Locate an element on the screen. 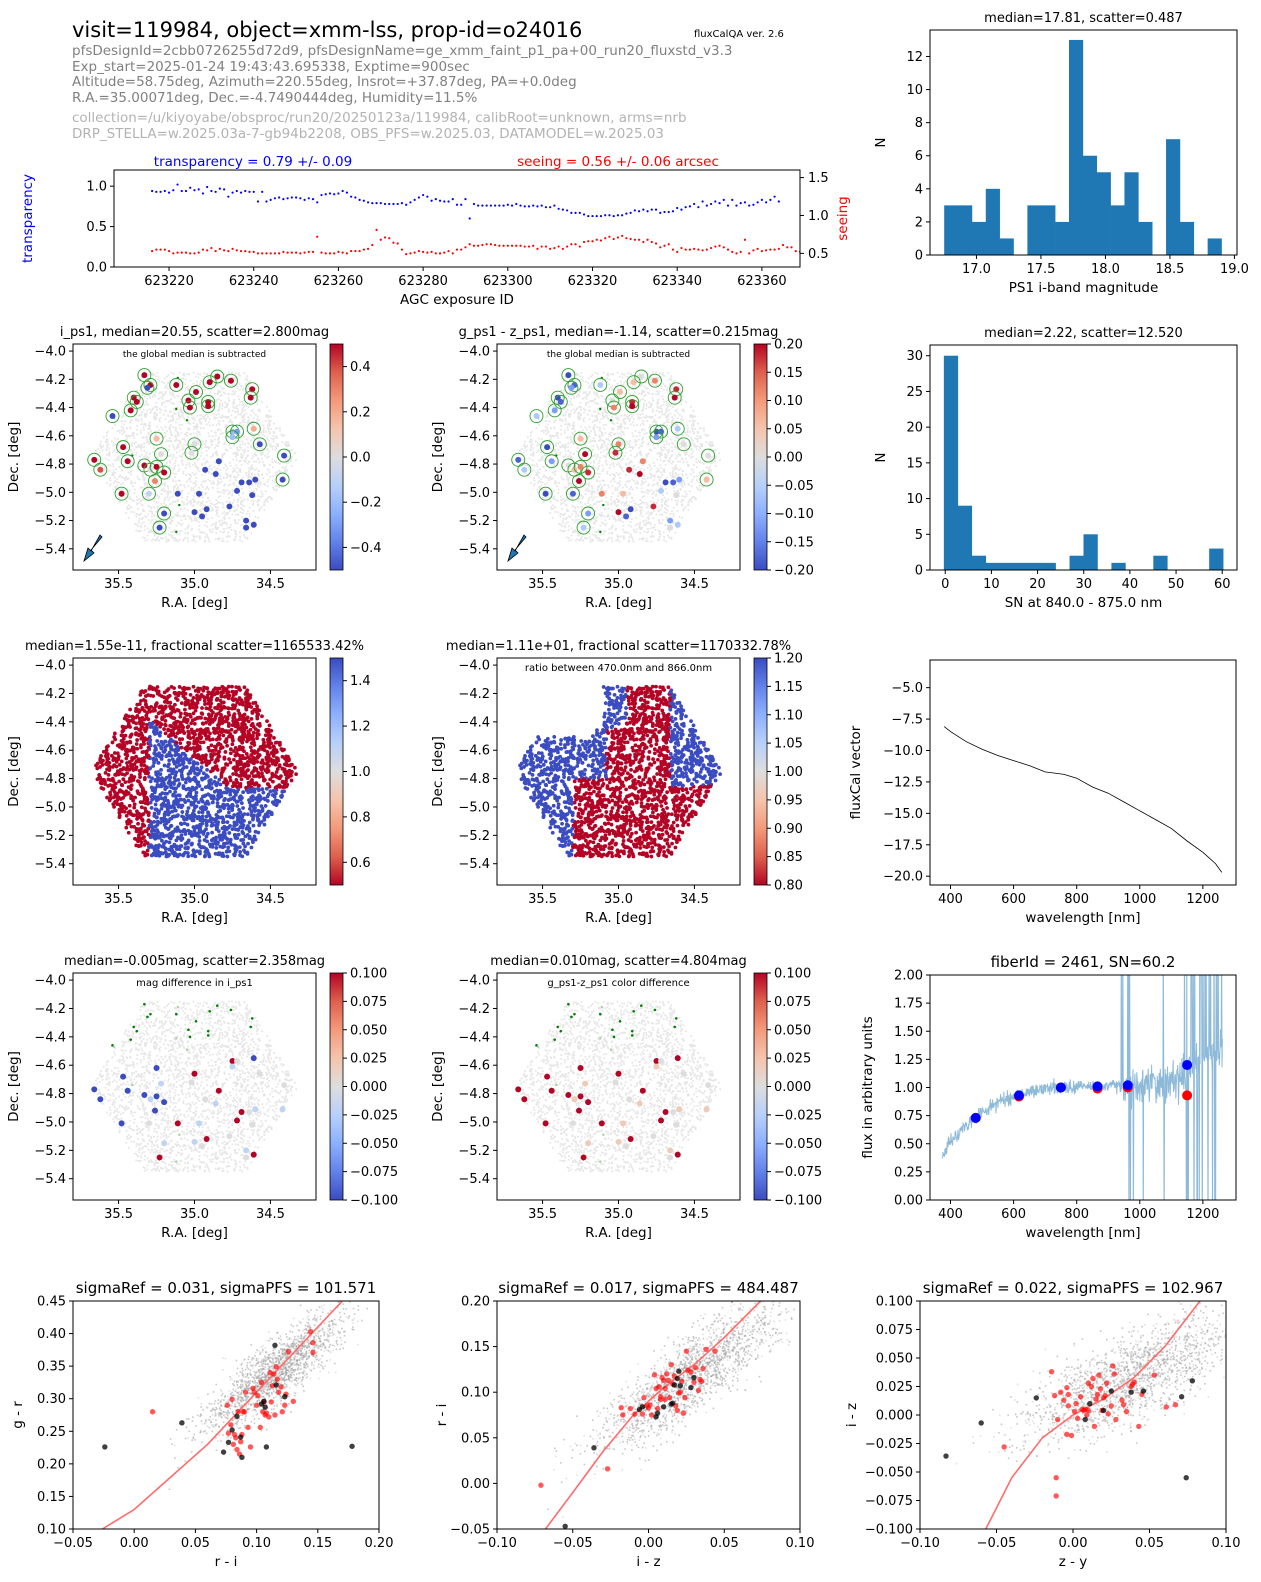  histogram-bar is located at coordinates (1214, 246).